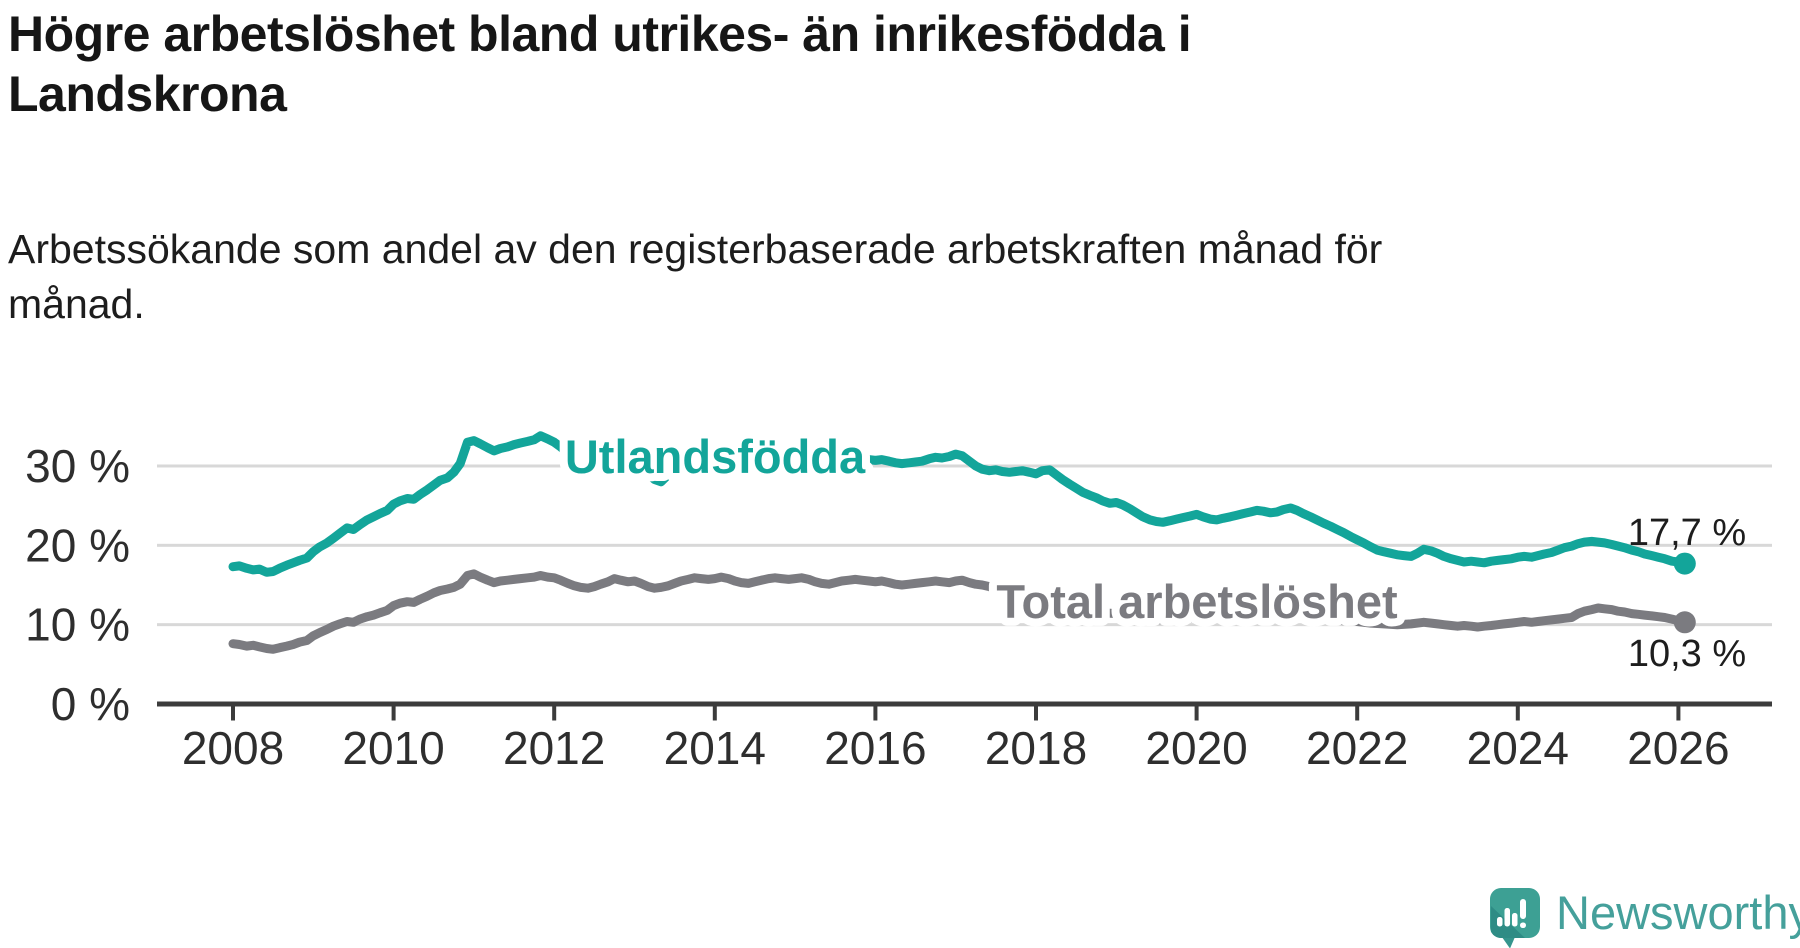 The image size is (1800, 948). Describe the element at coordinates (1687, 533) in the screenshot. I see `end-value-label-utlandsfodda: 17,7 %` at that location.